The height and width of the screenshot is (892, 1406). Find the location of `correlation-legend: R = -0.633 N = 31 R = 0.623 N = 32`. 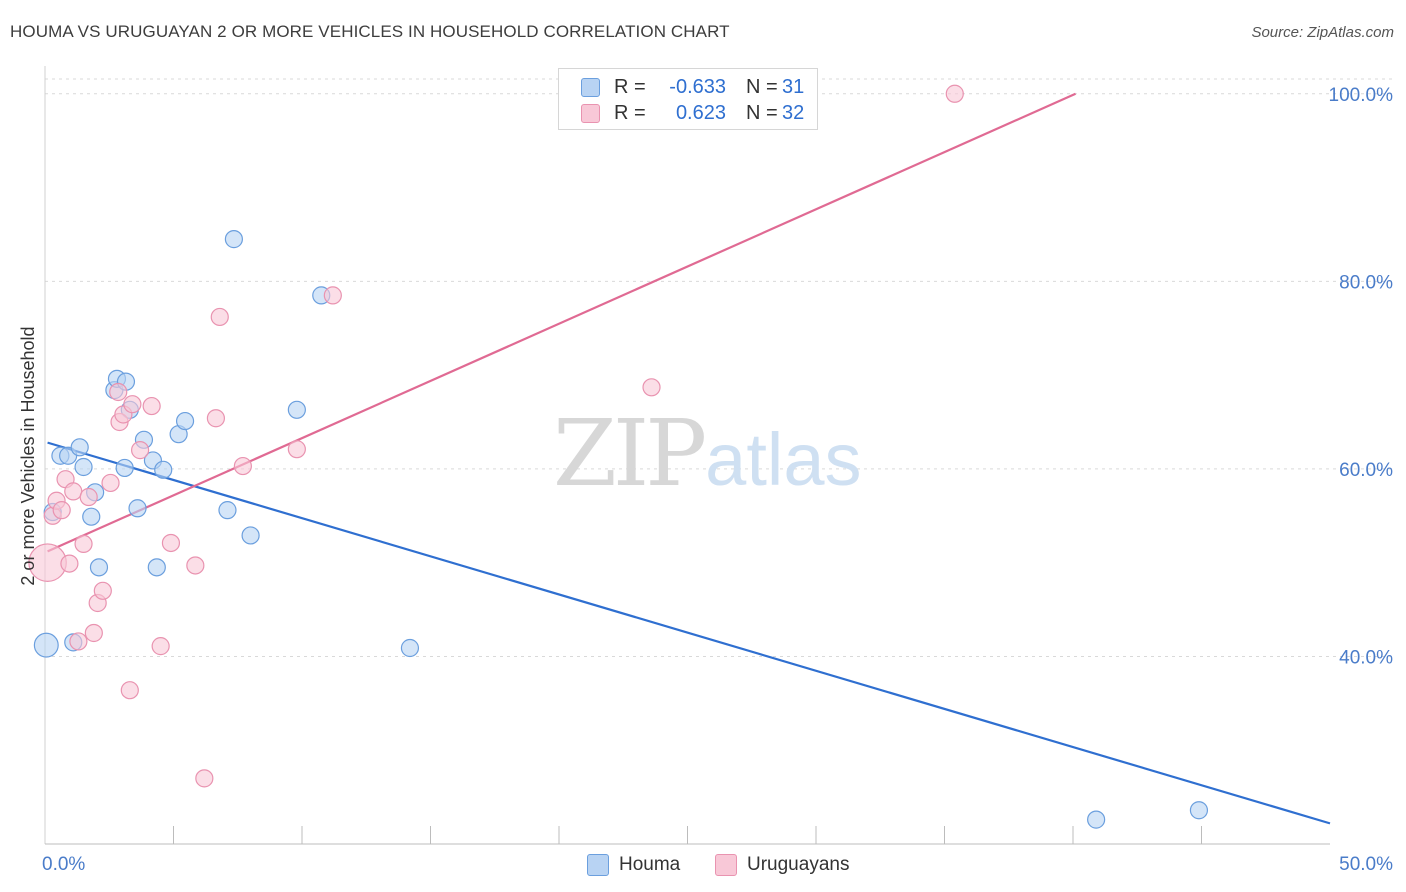

correlation-legend: R = -0.633 N = 31 R = 0.623 N = 32 is located at coordinates (688, 99).